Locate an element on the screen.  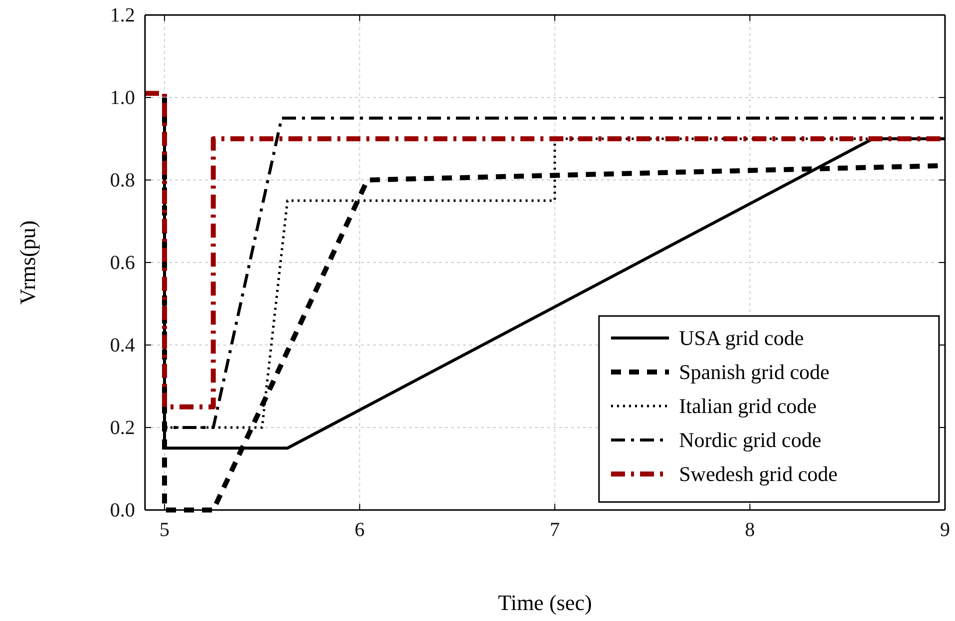
y-tick-label: 0.0 is located at coordinates (122, 510).